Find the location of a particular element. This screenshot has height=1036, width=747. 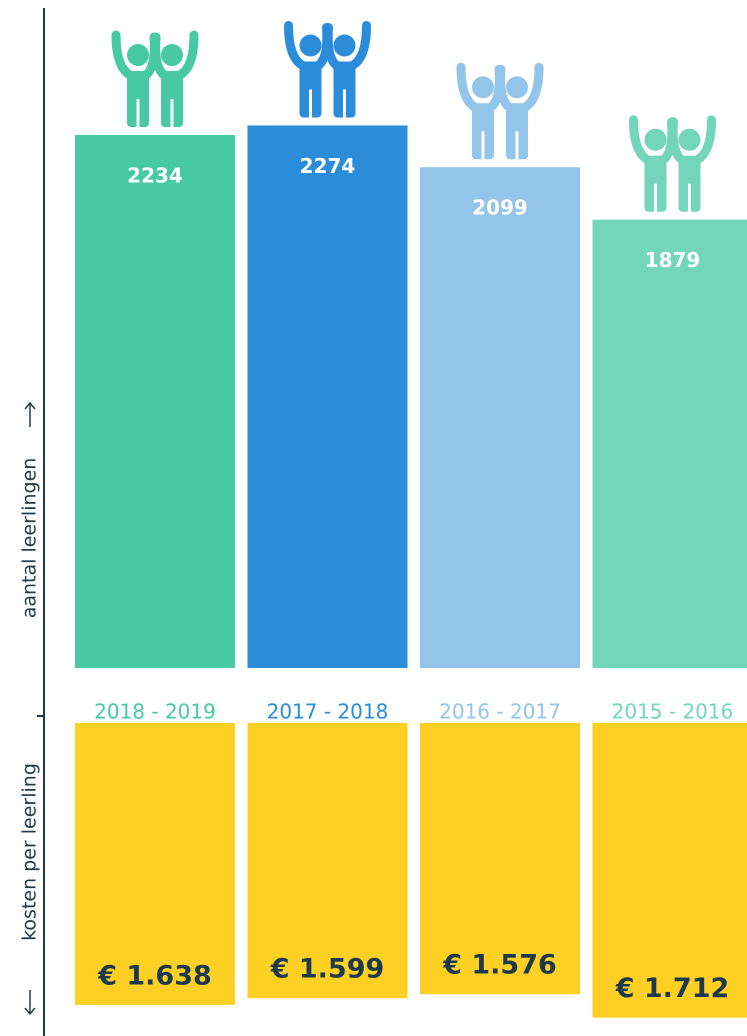

value-label: 2234 is located at coordinates (155, 176).